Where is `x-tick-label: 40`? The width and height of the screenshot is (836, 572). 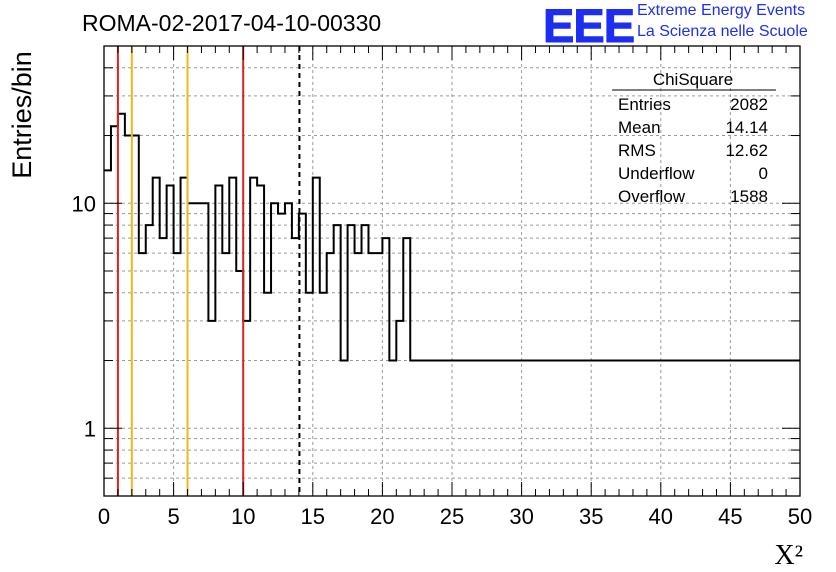
x-tick-label: 40 is located at coordinates (661, 516).